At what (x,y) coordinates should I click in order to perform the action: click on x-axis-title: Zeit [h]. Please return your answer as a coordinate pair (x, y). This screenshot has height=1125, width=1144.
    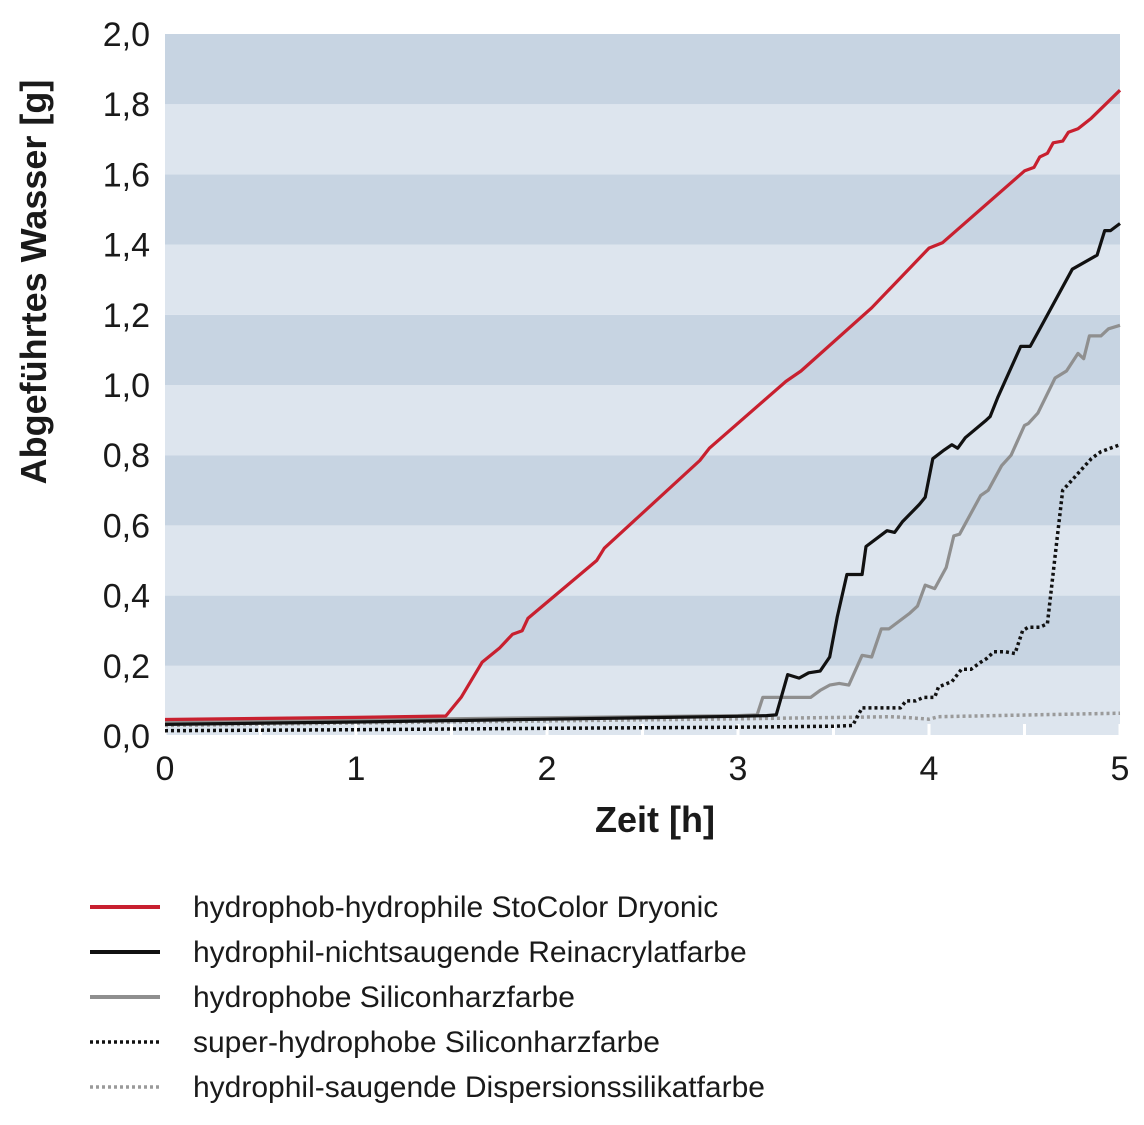
    Looking at the image, I should click on (655, 819).